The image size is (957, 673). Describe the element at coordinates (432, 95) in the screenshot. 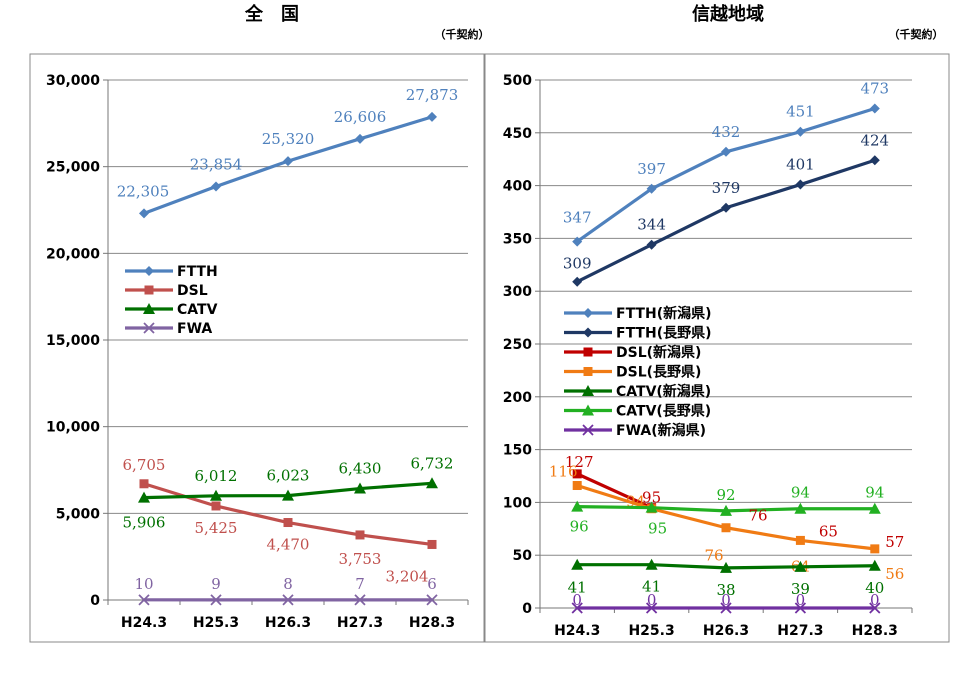

I see `data-label: 27,873` at that location.